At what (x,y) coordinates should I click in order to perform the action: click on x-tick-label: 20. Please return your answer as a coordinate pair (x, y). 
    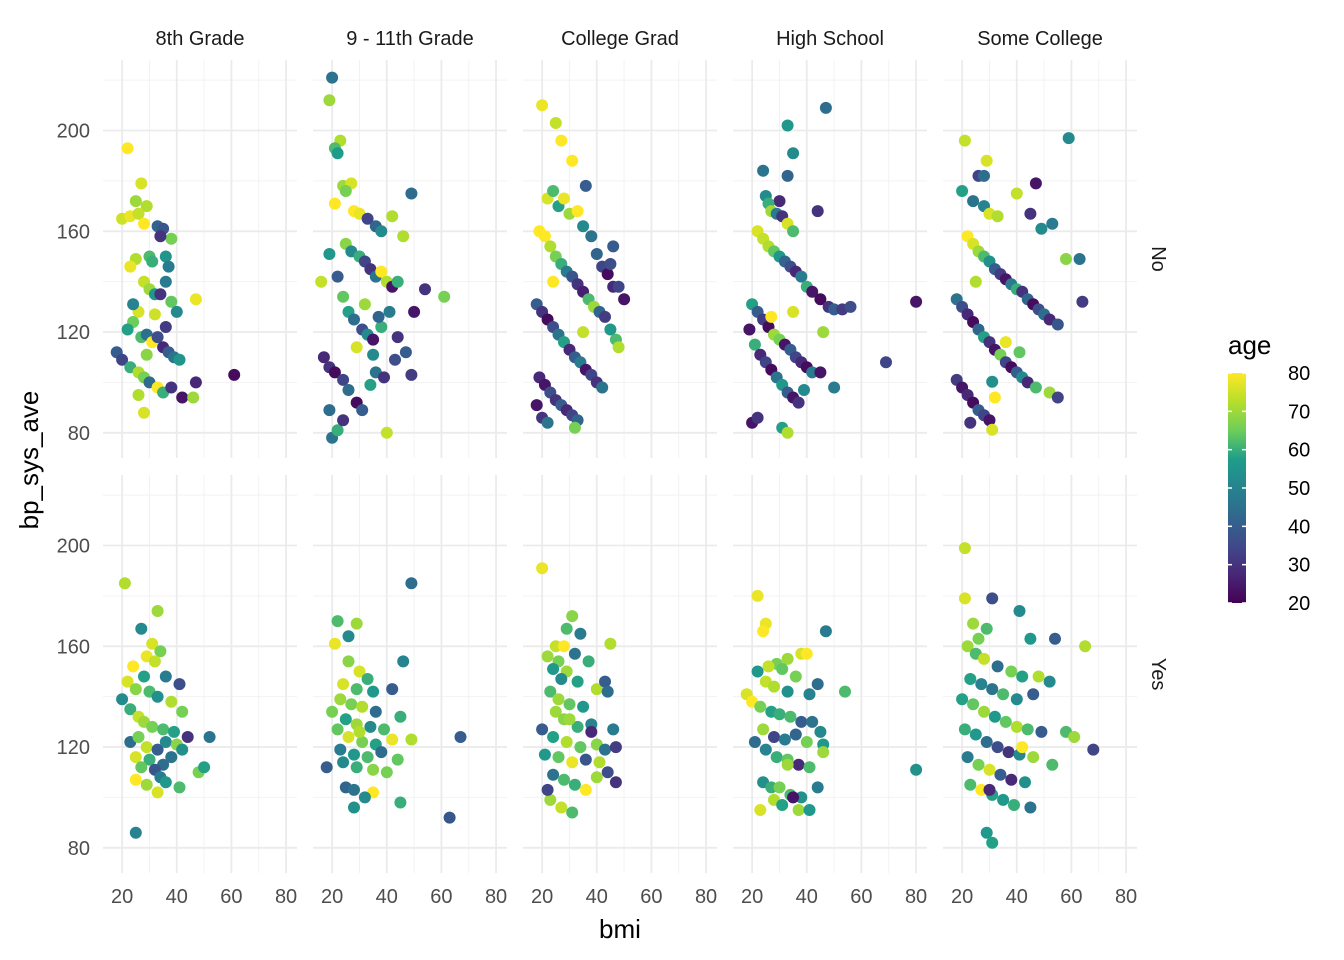
    Looking at the image, I should click on (122, 897).